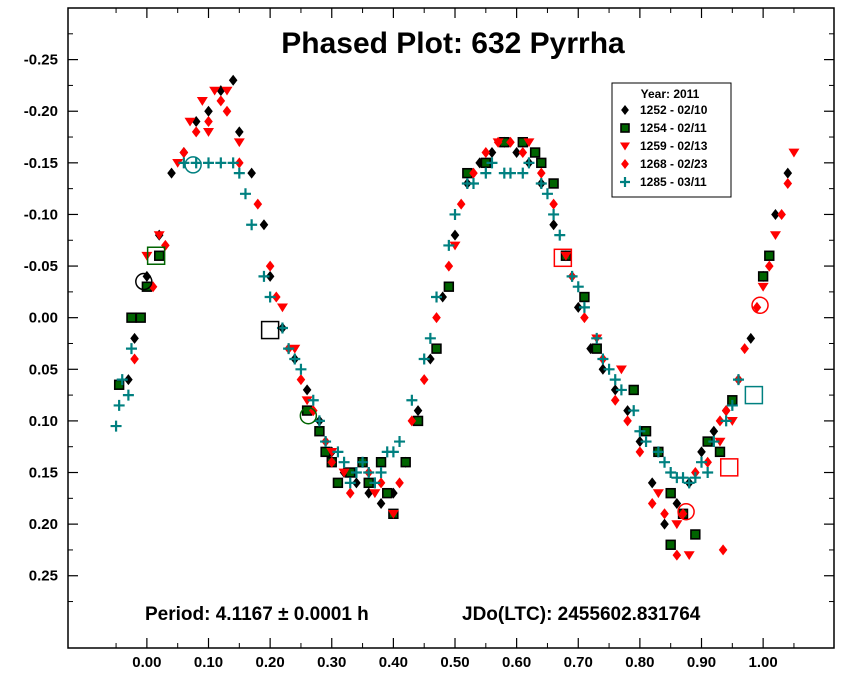 The width and height of the screenshot is (841, 690). What do you see at coordinates (763, 662) in the screenshot?
I see `x-tick-label: 1.00` at bounding box center [763, 662].